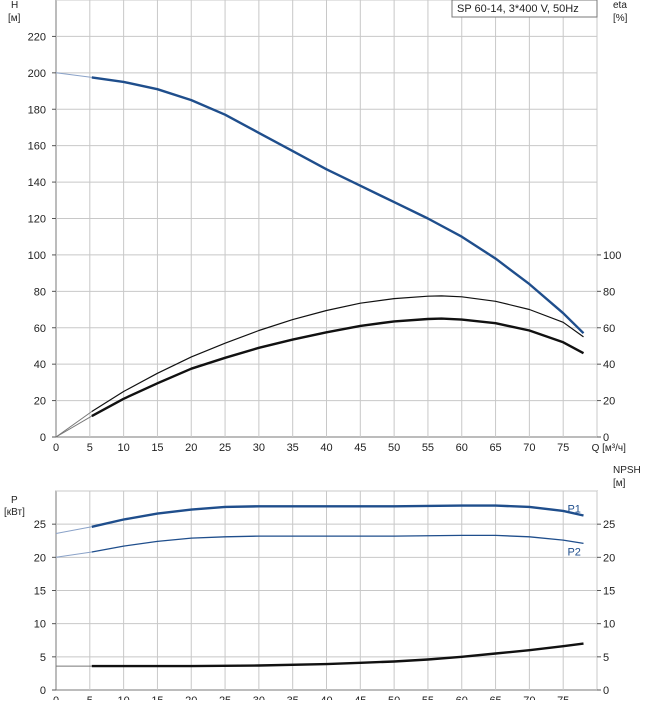 The image size is (658, 705). What do you see at coordinates (157, 697) in the screenshot?
I see `power-x-tick-label: 15` at bounding box center [157, 697].